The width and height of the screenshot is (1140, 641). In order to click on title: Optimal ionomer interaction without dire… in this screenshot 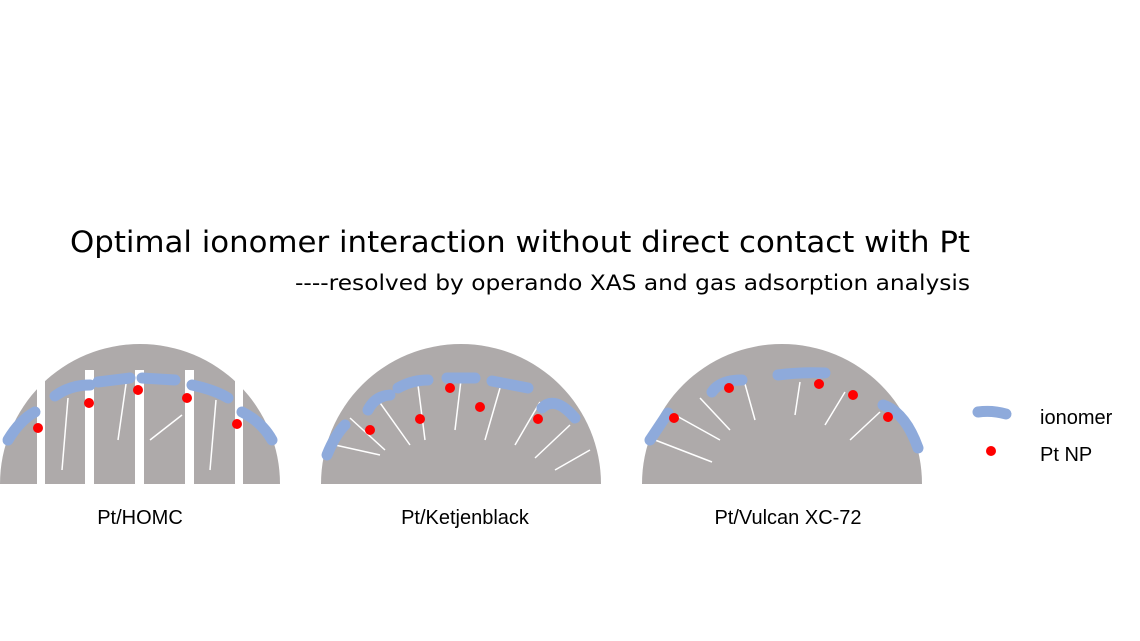, I will do `click(520, 242)`.